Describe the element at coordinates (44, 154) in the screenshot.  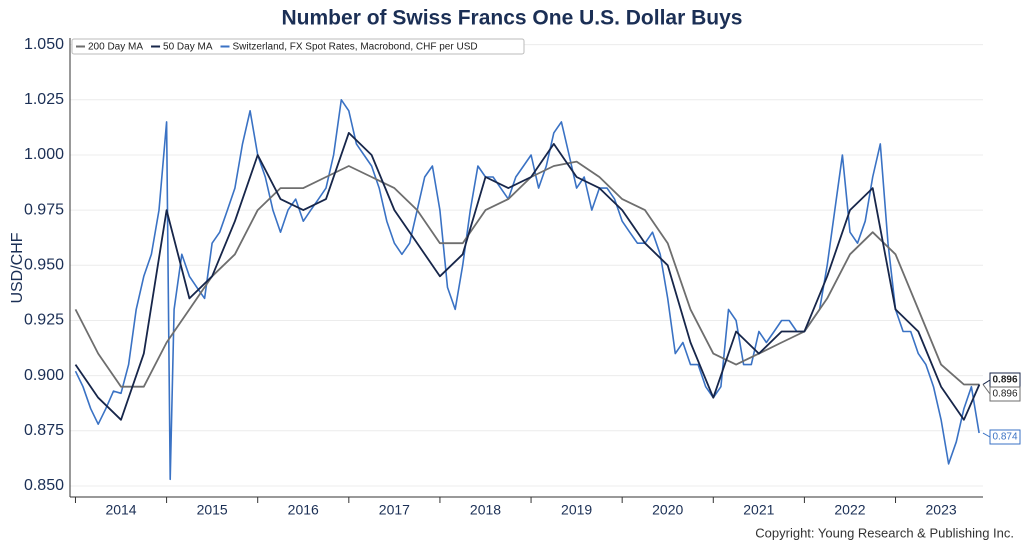
I see `y-tick-label: 1.000` at that location.